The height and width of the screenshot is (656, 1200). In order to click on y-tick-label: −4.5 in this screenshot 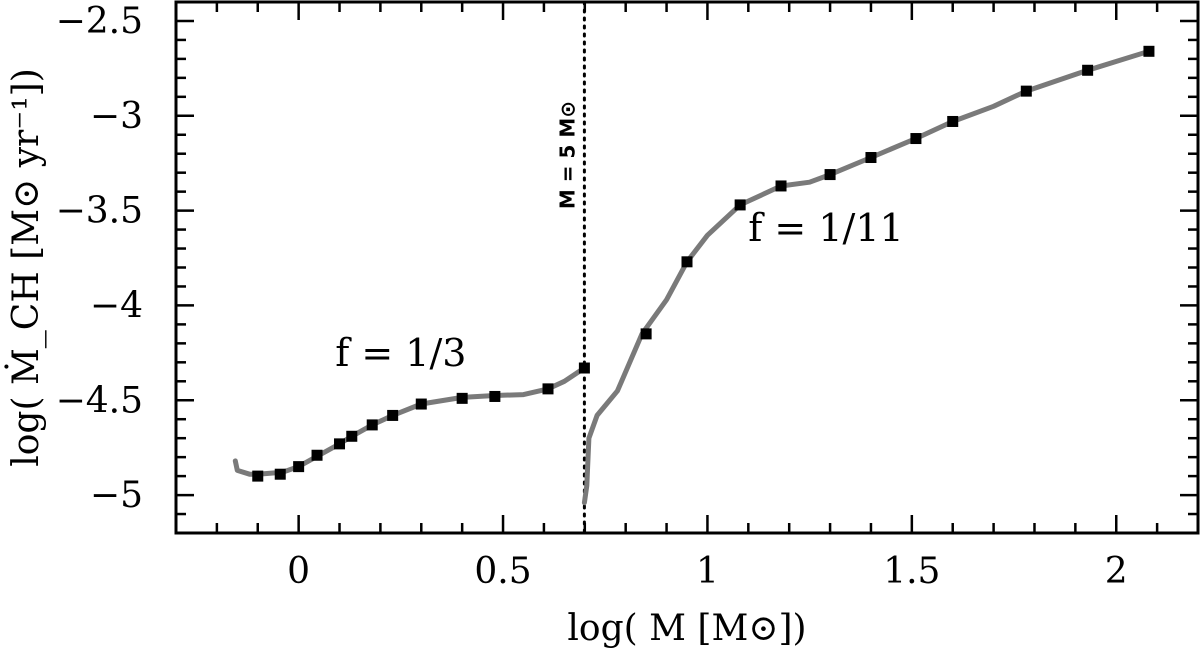, I will do `click(99, 400)`.